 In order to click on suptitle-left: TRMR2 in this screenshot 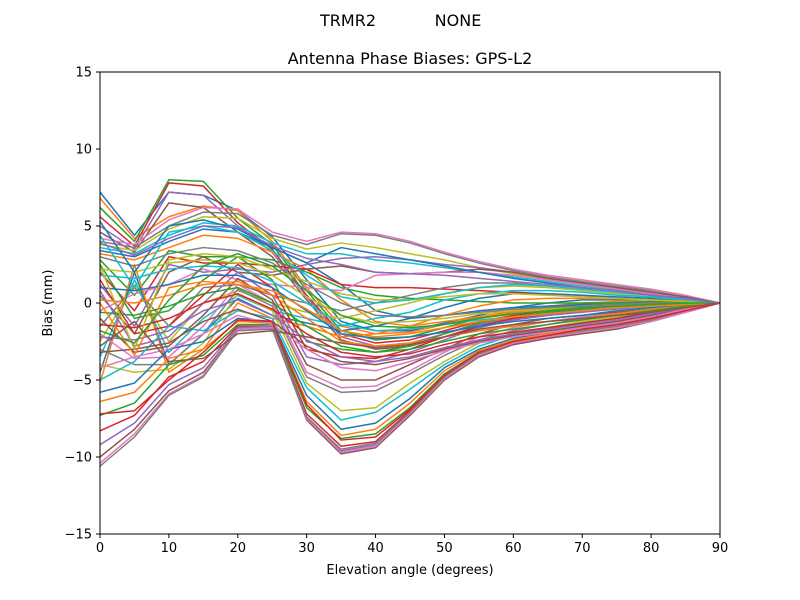, I will do `click(347, 20)`.